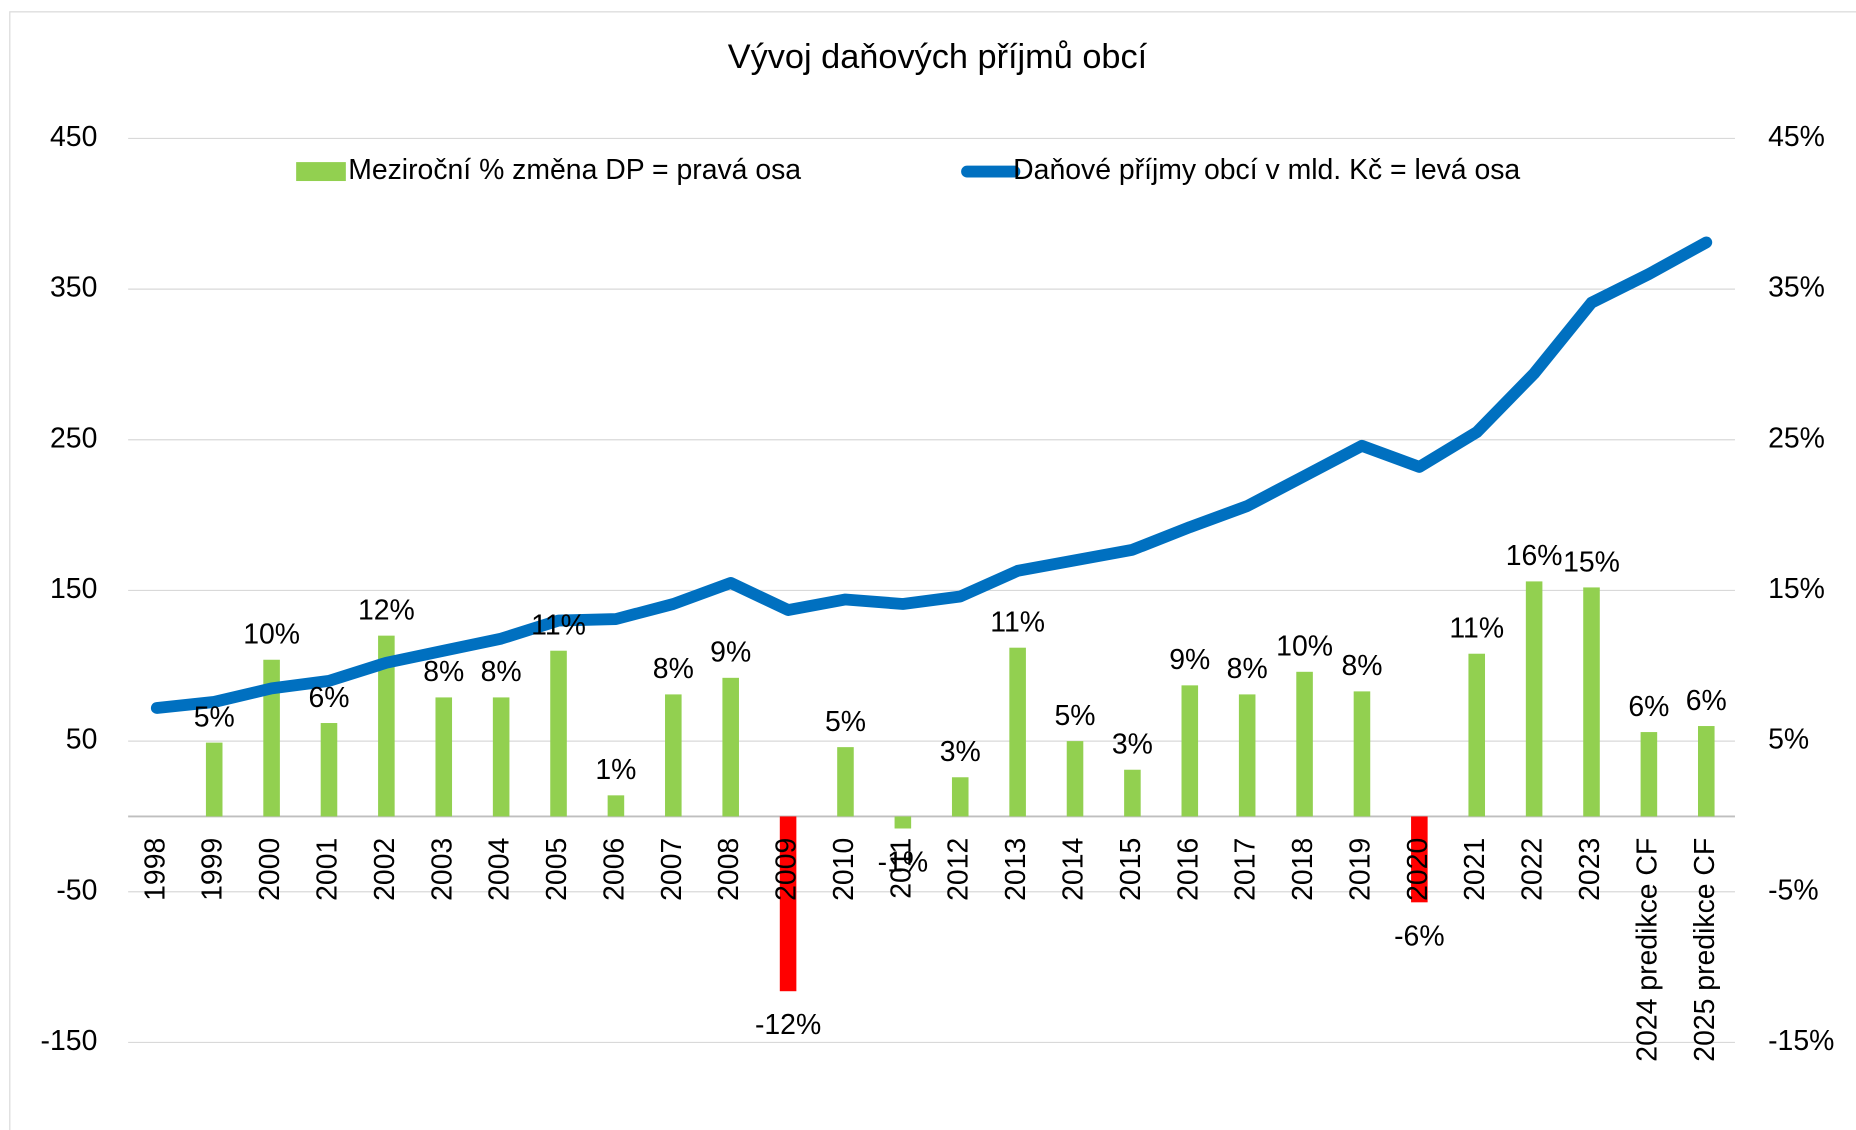 This screenshot has height=1130, width=1856. What do you see at coordinates (574, 170) in the screenshot?
I see `legend-label: Meziroční % změna DP = pravá osa` at bounding box center [574, 170].